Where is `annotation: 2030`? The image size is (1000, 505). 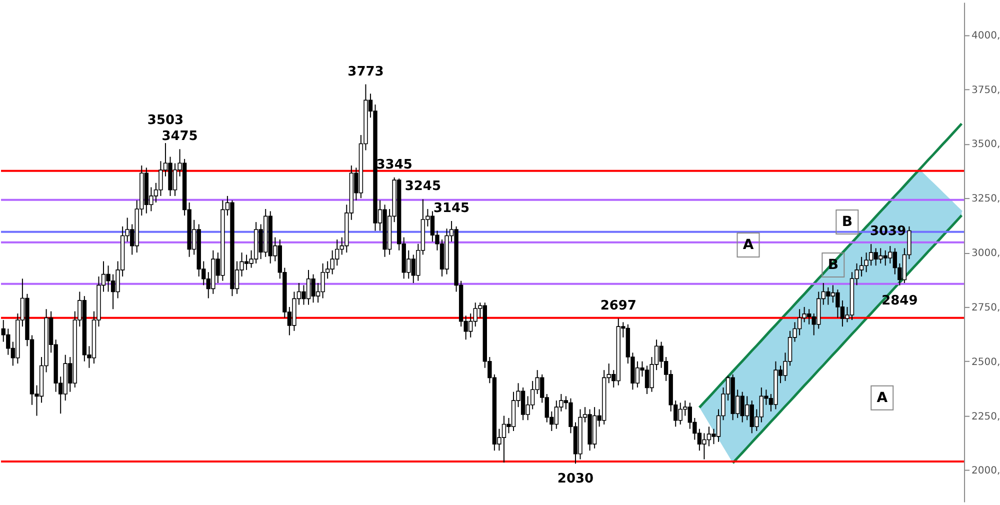
annotation: 2030 is located at coordinates (575, 479).